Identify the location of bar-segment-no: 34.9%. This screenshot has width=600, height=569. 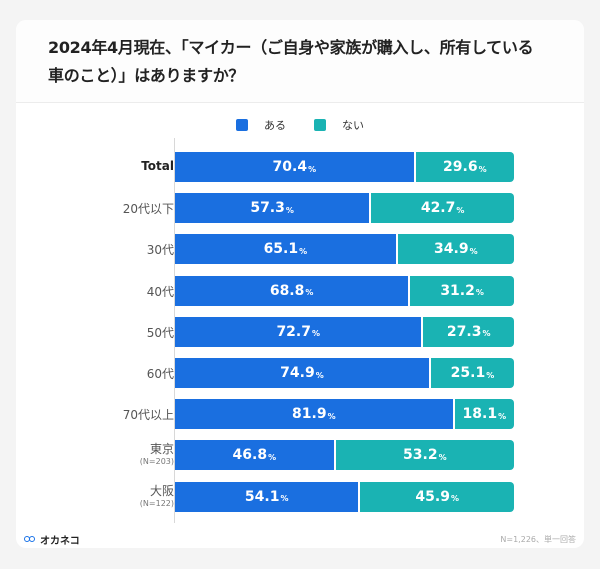
(454, 249).